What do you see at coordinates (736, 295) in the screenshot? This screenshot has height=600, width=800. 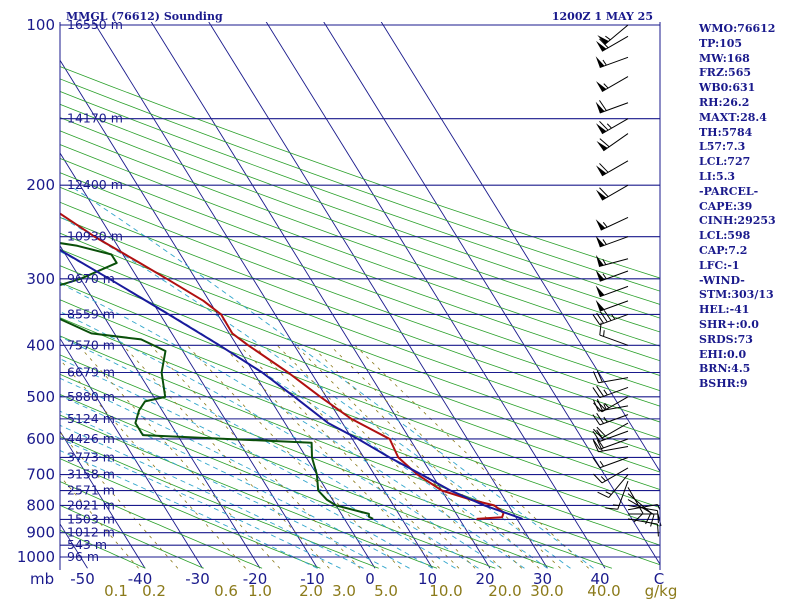 I see `index-entry: STM:303/13` at bounding box center [736, 295].